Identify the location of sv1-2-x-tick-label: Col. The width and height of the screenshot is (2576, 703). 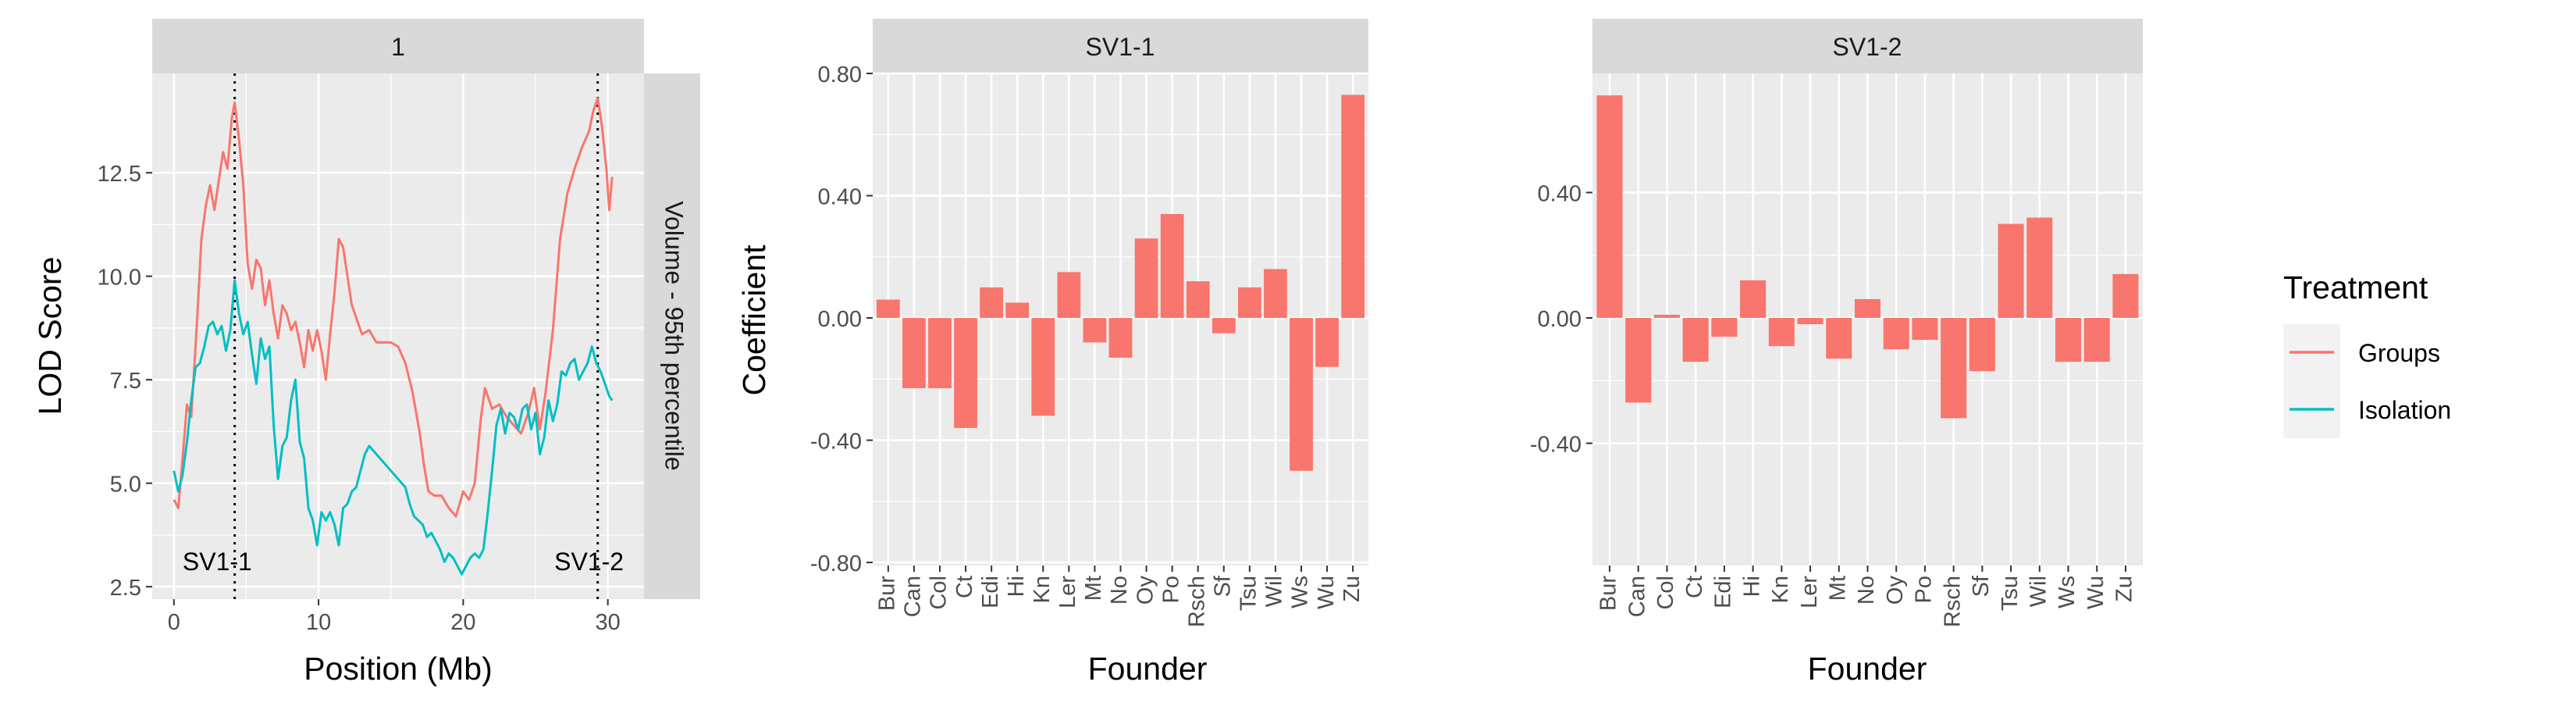
(1665, 593).